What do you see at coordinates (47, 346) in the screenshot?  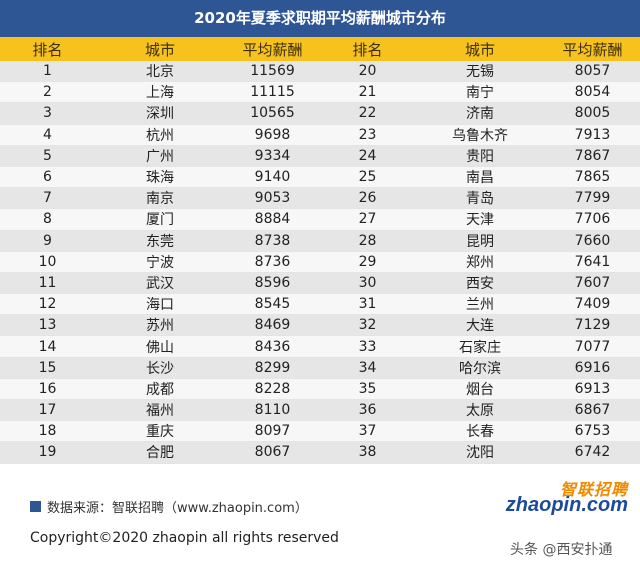 I see `cell-rank: 14` at bounding box center [47, 346].